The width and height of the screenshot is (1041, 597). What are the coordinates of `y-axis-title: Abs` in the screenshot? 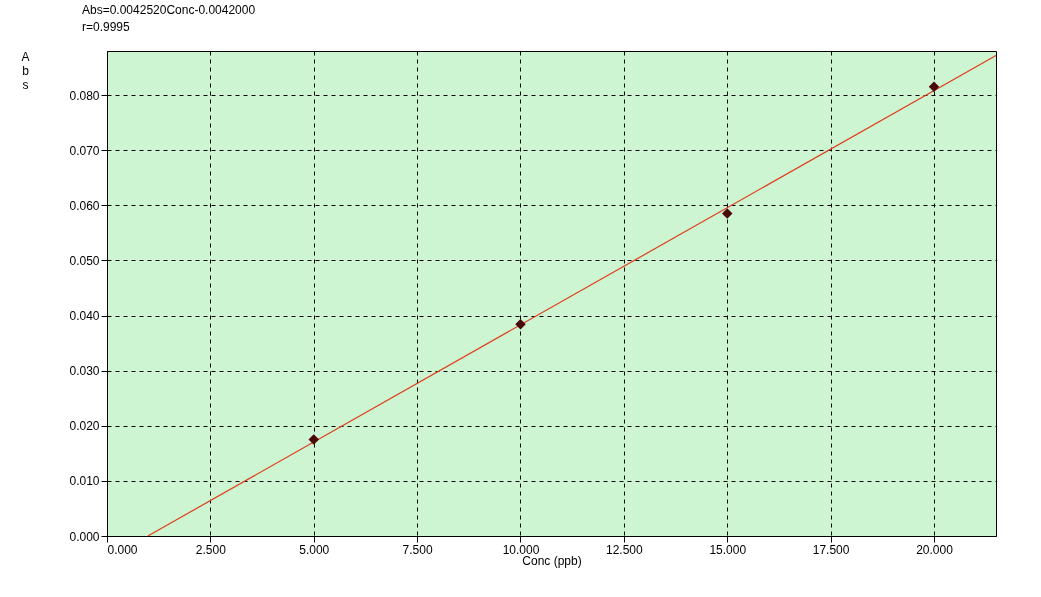 It's located at (25, 70).